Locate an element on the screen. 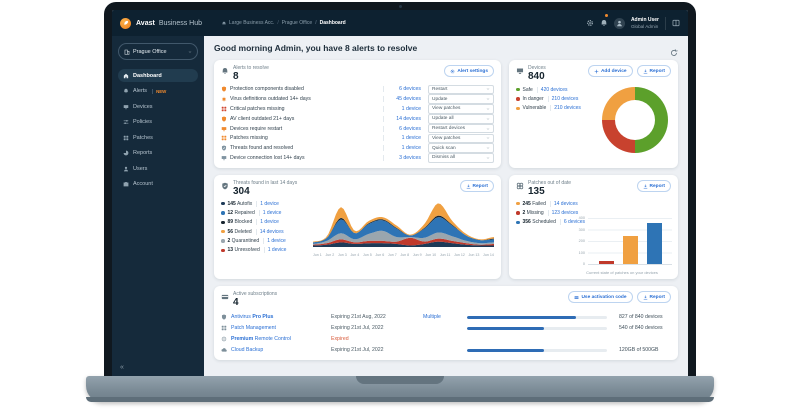 Image resolution: width=800 pixels, height=413 pixels. legend-item: Vulnerable 210 devices is located at coordinates (548, 108).